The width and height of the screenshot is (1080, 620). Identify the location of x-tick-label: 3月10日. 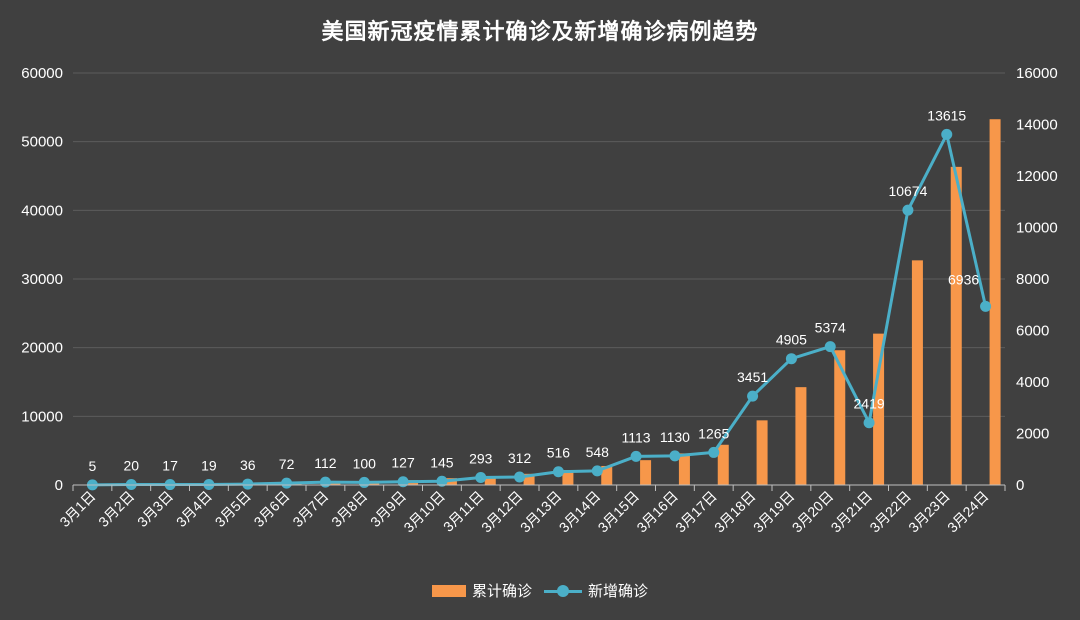
(424, 512).